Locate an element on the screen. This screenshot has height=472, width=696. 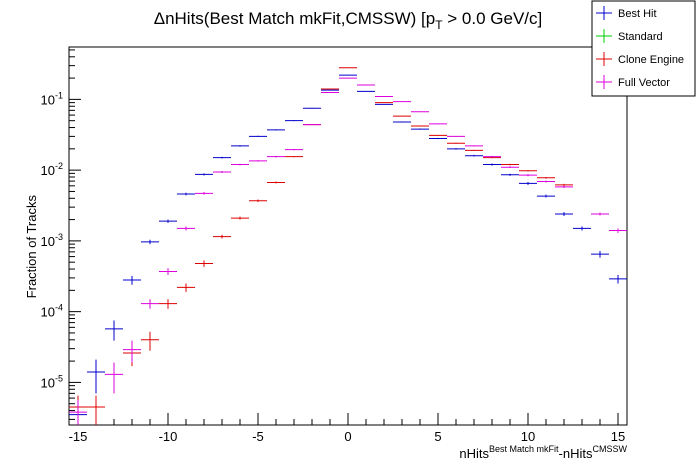
legend-entry: Standard is located at coordinates (629, 36).